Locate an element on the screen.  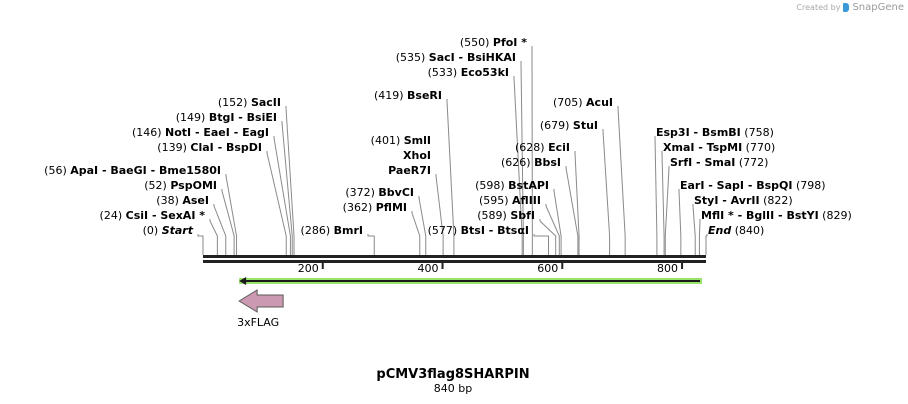
cut-site-label: PaeR7I is located at coordinates (409, 170).